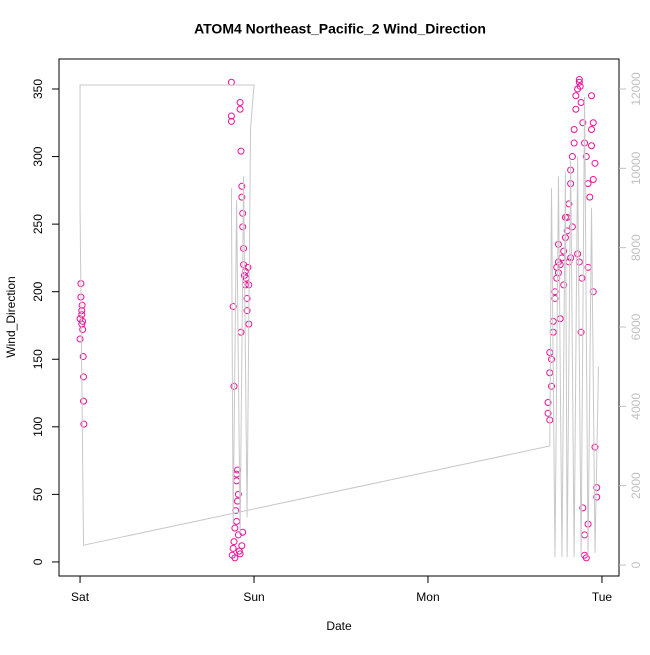 This screenshot has height=655, width=650. I want to click on y2-tick-label: 4000, so click(636, 406).